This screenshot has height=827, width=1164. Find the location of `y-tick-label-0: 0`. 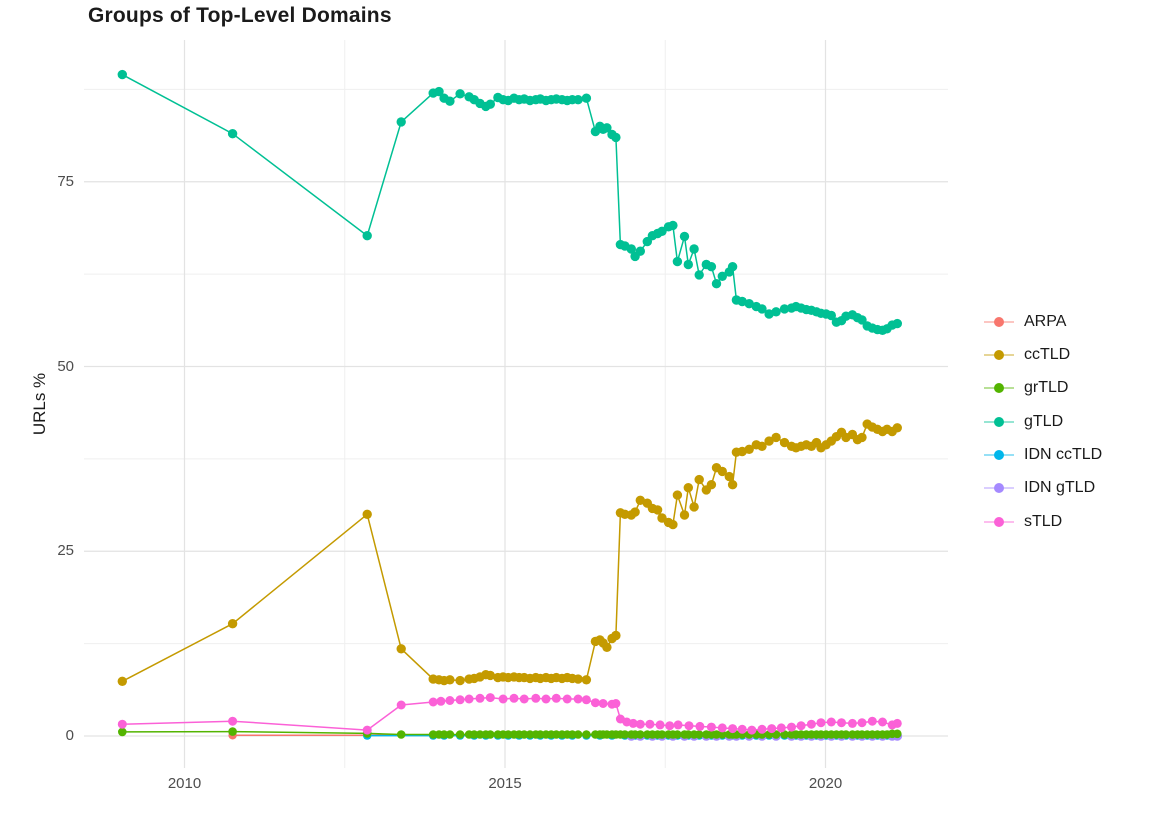

y-tick-label-0: 0 is located at coordinates (69, 735).